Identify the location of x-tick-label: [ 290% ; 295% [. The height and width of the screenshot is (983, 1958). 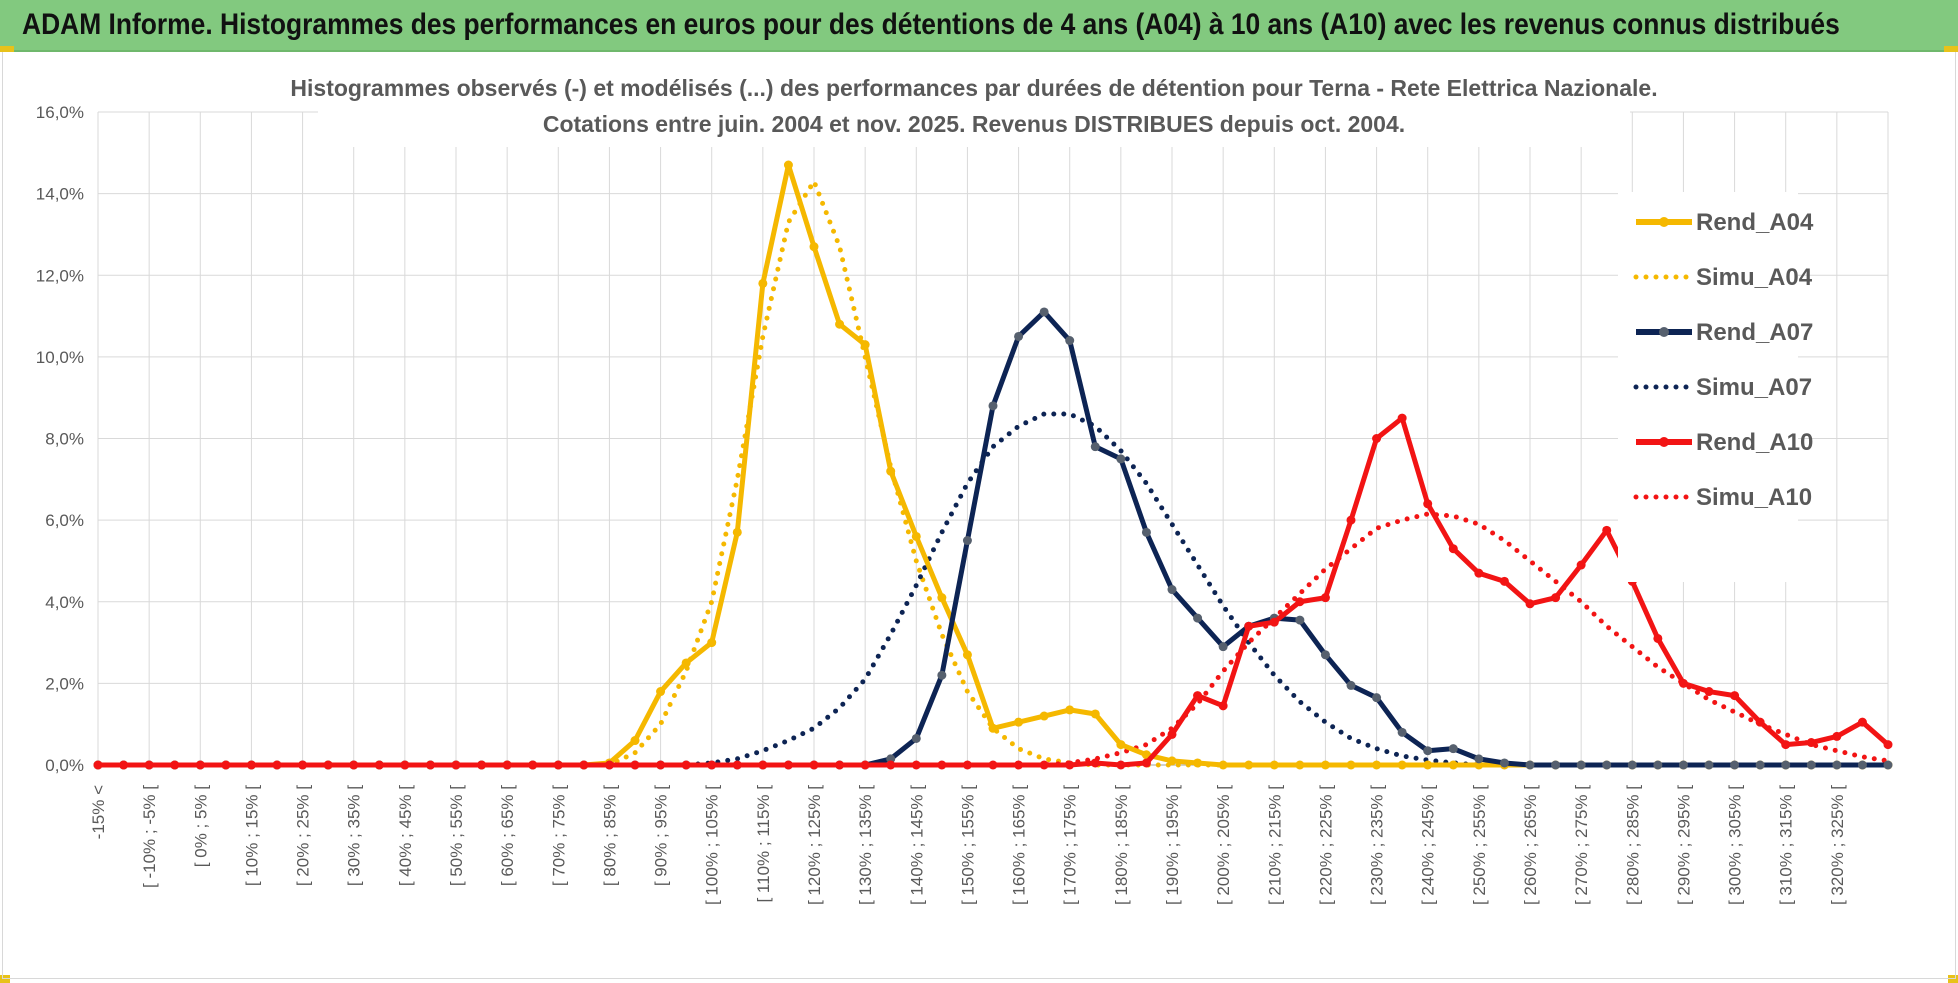
(1683, 845).